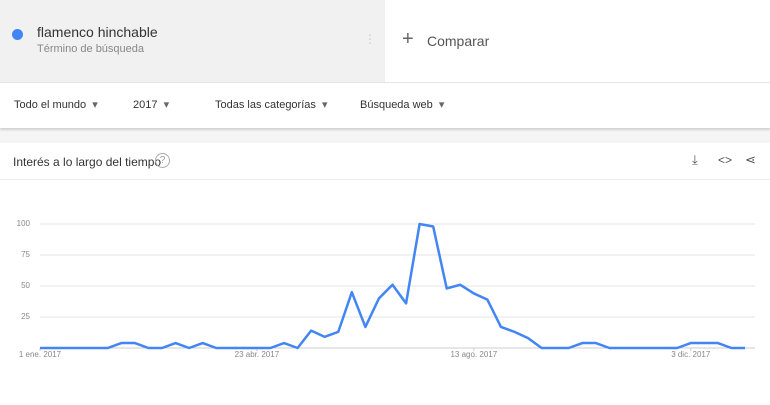 This screenshot has width=770, height=405. I want to click on y-tick-label: 100, so click(24, 223).